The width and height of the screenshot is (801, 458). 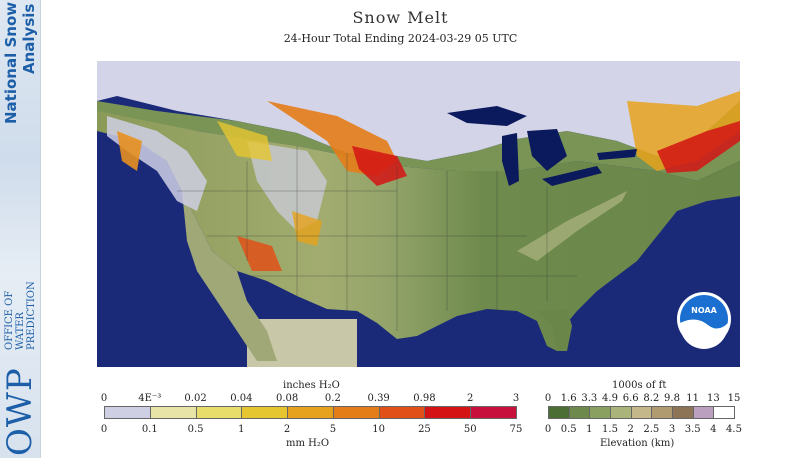 What do you see at coordinates (487, 116) in the screenshot?
I see `lake-superior` at bounding box center [487, 116].